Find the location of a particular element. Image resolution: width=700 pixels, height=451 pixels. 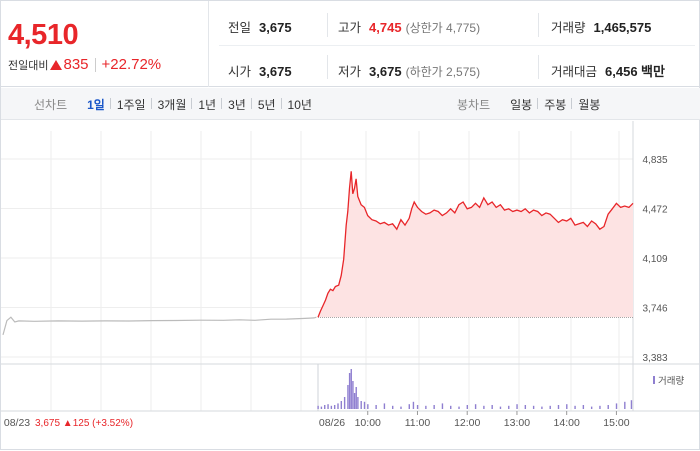

x-tick-label: 10:00 is located at coordinates (368, 423).